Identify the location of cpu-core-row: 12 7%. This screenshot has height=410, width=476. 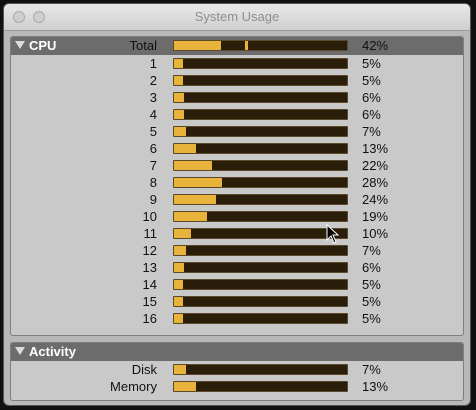
(237, 250).